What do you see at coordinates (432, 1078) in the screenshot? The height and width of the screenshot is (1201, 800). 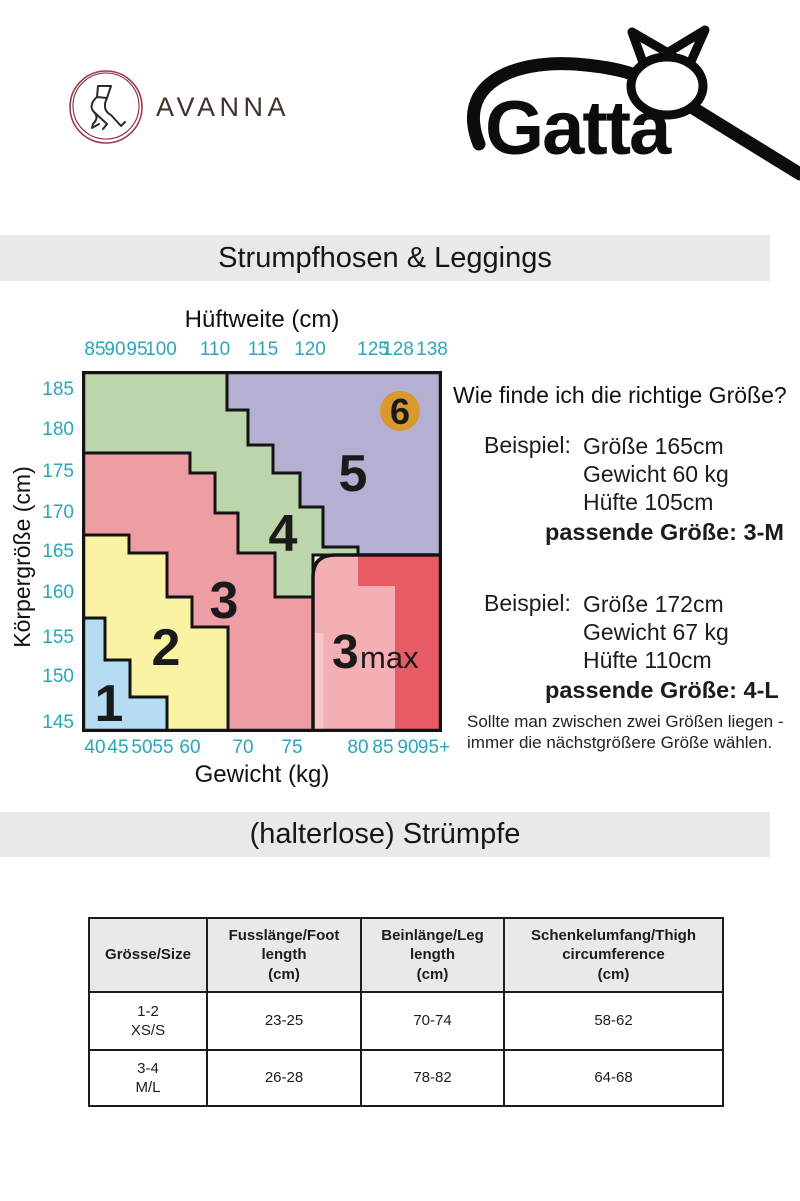 I see `cell-leg: 78-82` at bounding box center [432, 1078].